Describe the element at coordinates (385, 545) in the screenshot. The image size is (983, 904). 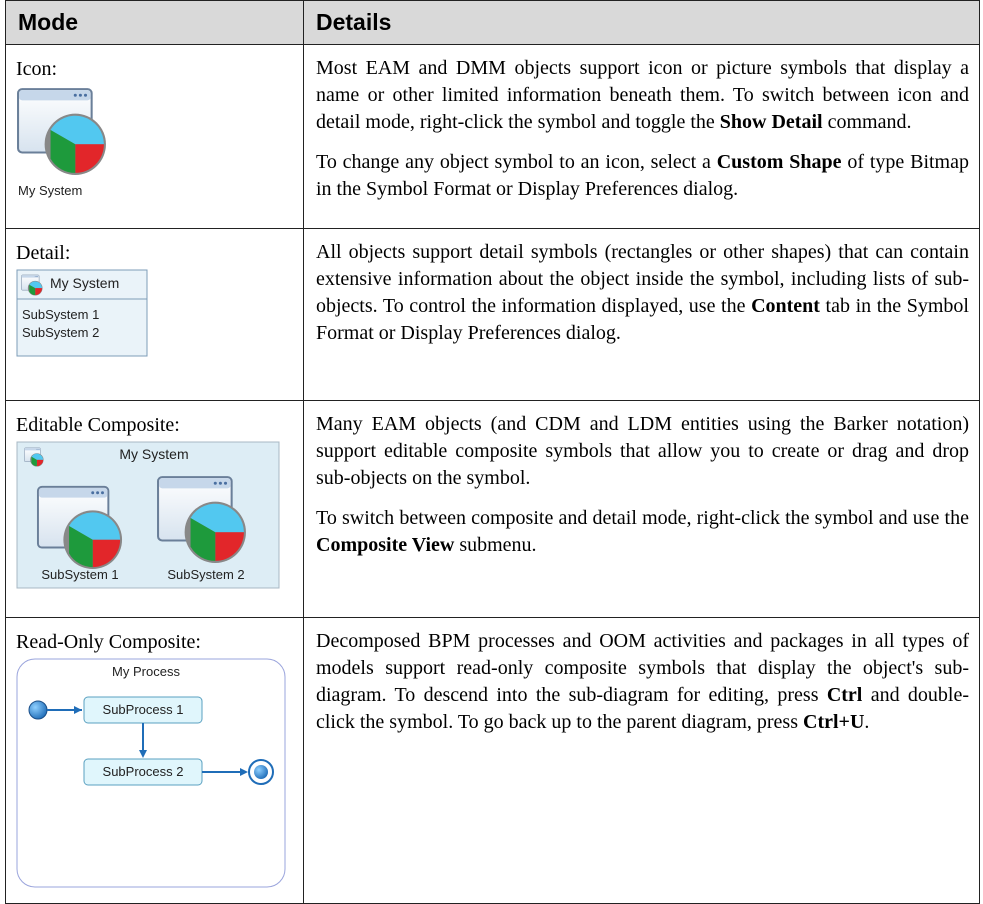
I see `bold-text: Composite View` at that location.